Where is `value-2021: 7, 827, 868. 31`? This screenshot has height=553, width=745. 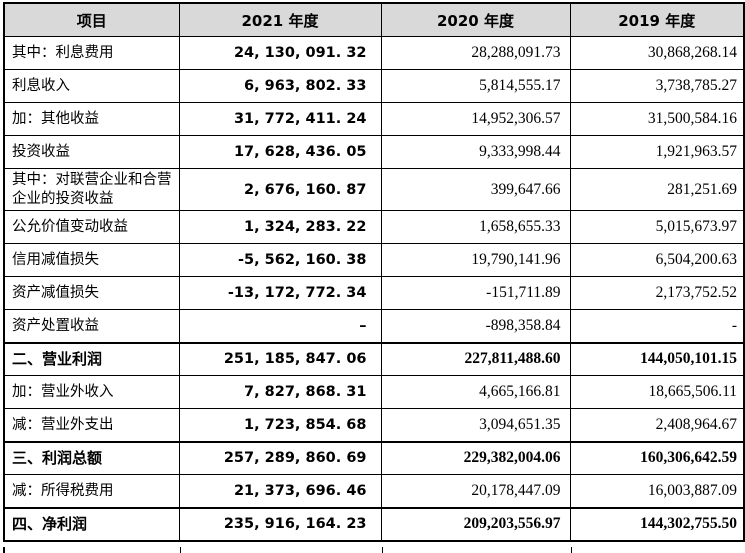 value-2021: 7, 827, 868. 31 is located at coordinates (280, 392).